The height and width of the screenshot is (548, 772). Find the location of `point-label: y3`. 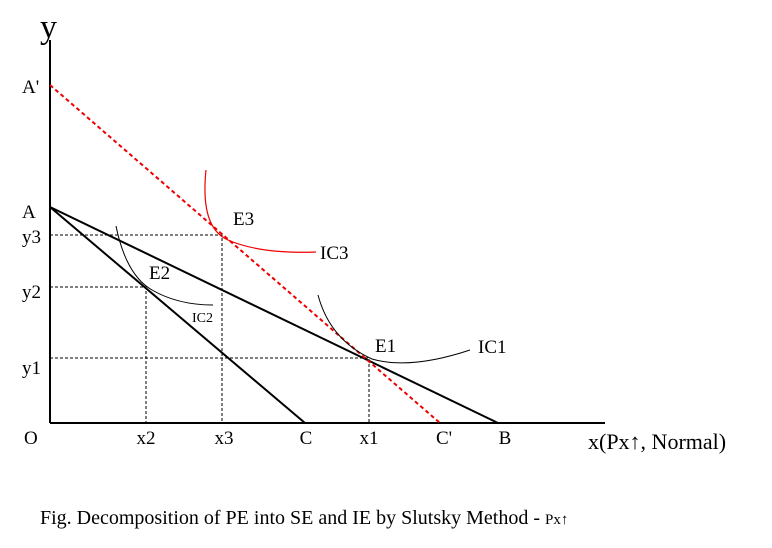

point-label: y3 is located at coordinates (31, 237).